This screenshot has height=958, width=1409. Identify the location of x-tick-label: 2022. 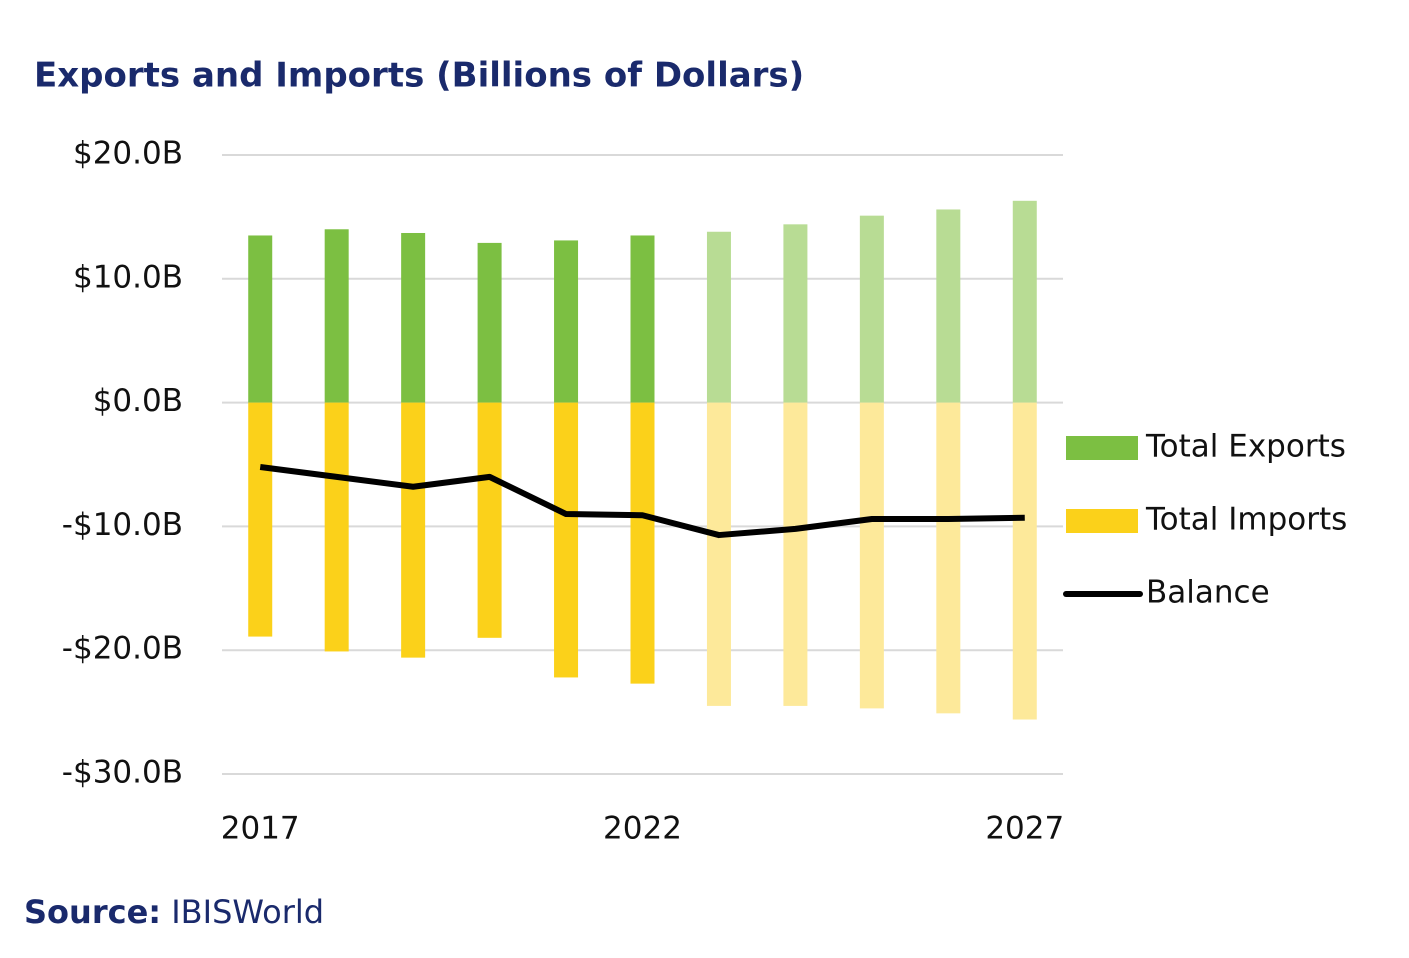
(642, 829).